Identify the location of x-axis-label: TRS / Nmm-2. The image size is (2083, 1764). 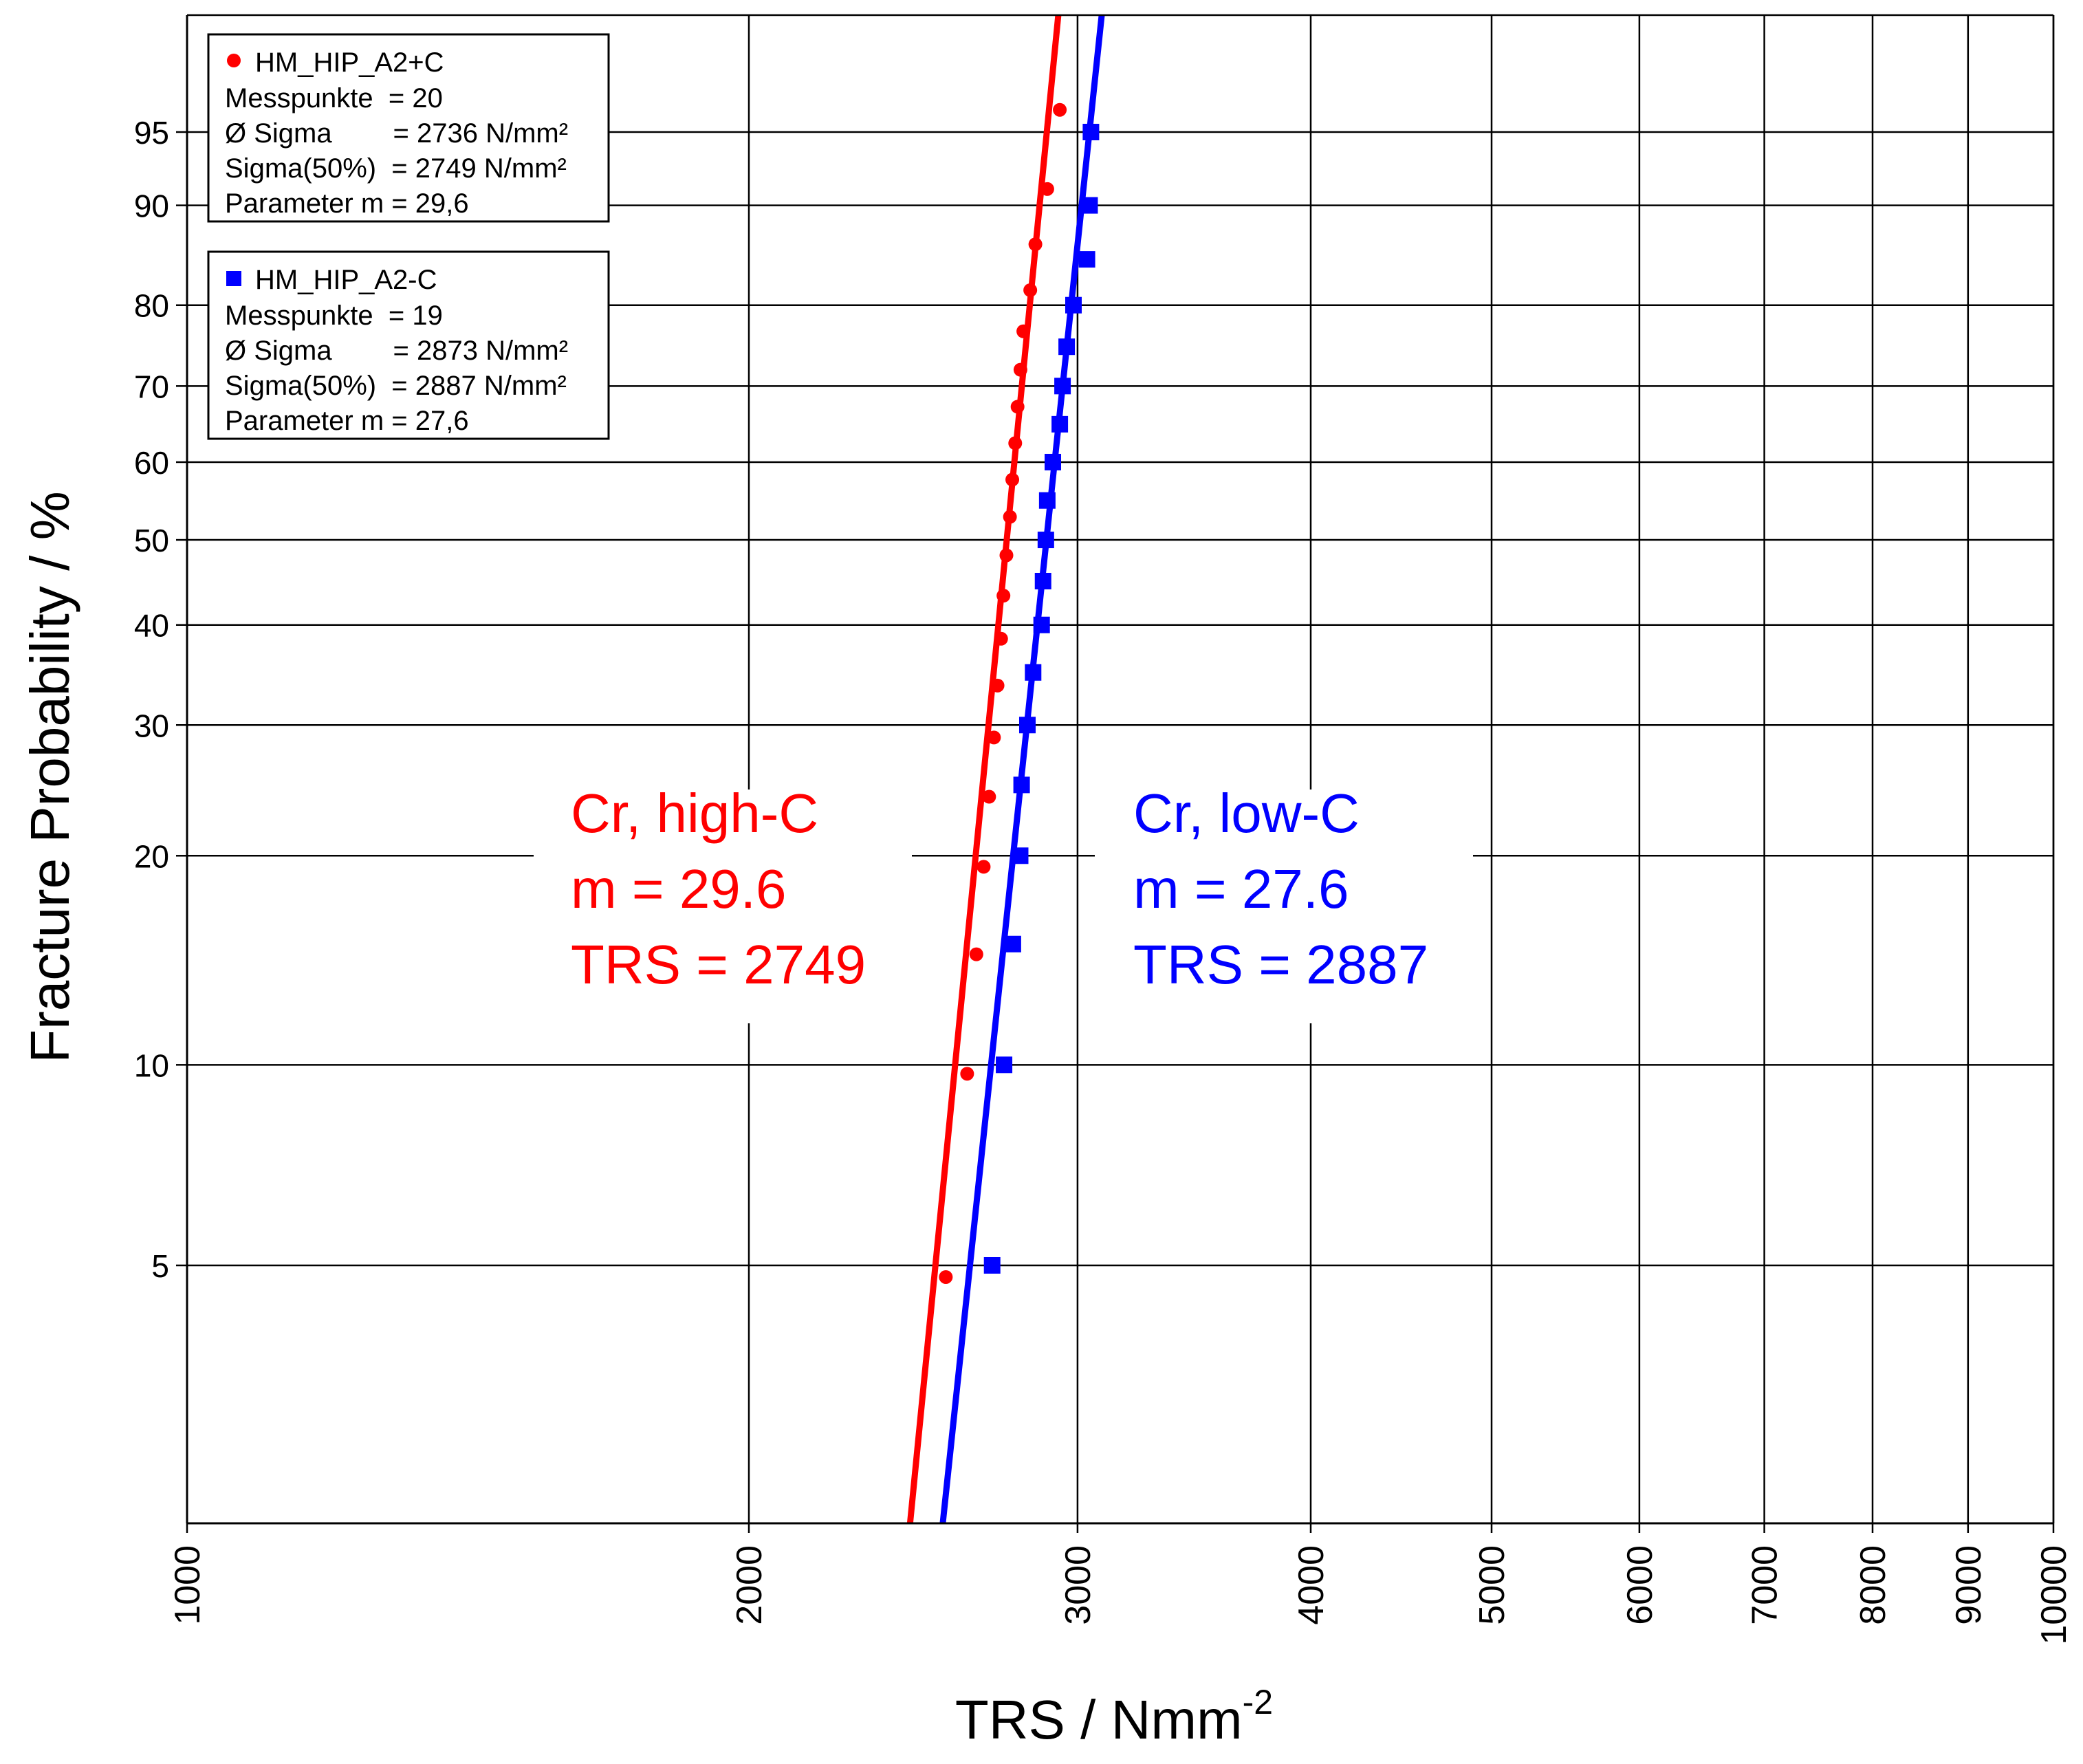
(1114, 1717).